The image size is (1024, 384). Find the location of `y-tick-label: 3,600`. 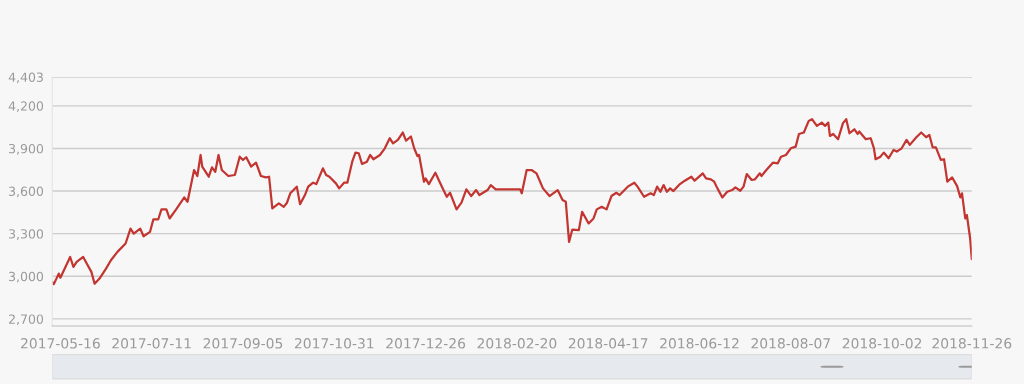

y-tick-label: 3,600 is located at coordinates (26, 192).